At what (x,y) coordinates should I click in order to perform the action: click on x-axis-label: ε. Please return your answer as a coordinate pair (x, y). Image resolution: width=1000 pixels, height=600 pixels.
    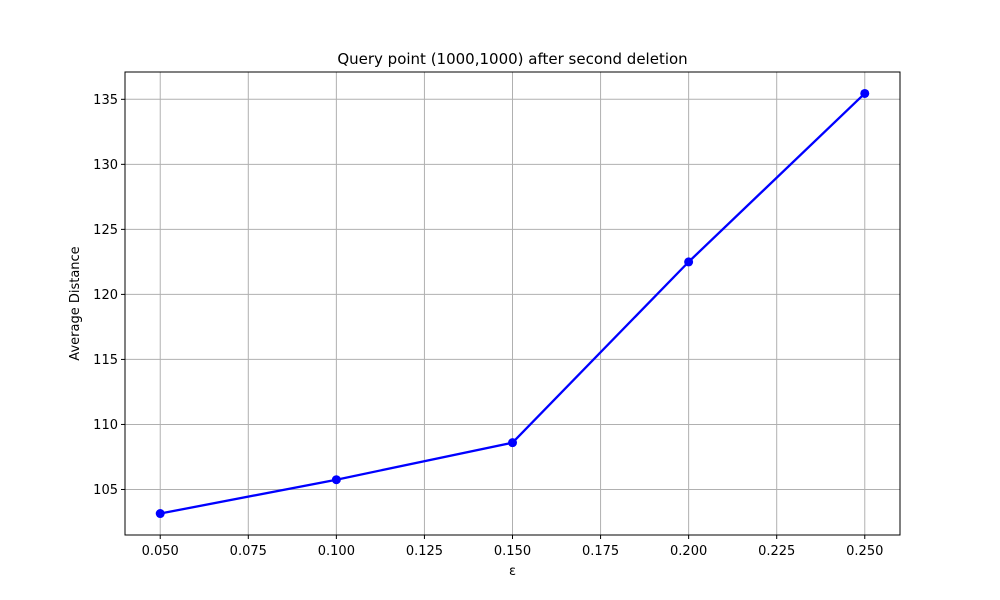
    Looking at the image, I should click on (512, 571).